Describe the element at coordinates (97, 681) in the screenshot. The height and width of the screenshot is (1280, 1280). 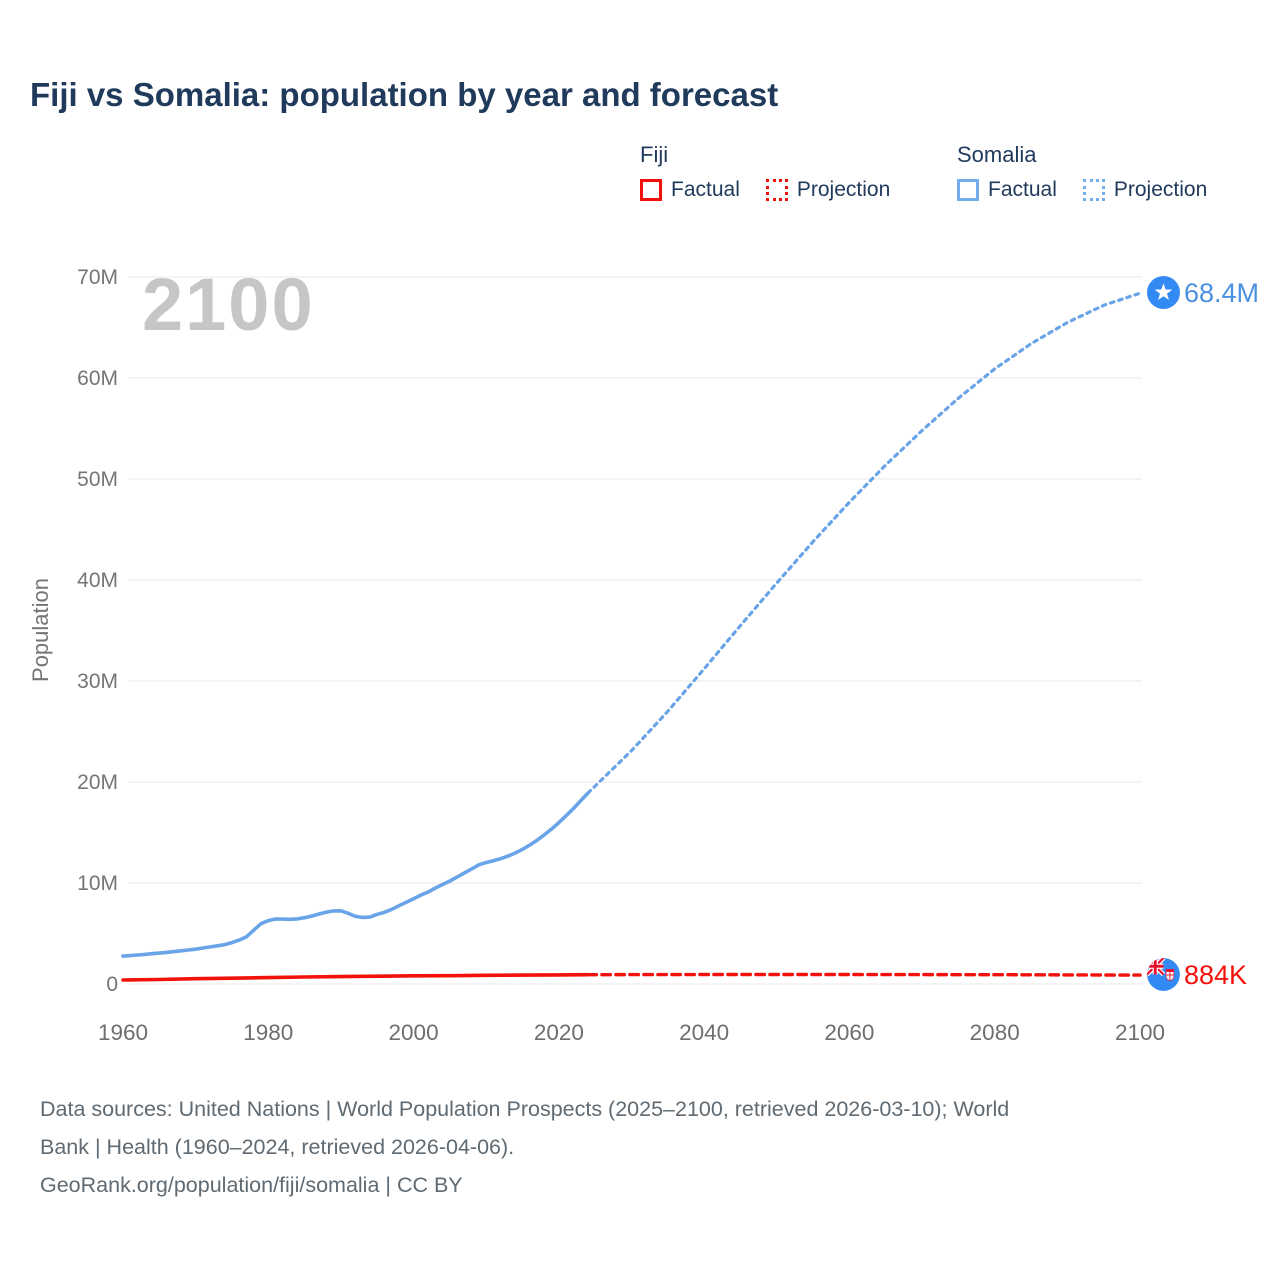
I see `y-tick-label: 30M` at that location.